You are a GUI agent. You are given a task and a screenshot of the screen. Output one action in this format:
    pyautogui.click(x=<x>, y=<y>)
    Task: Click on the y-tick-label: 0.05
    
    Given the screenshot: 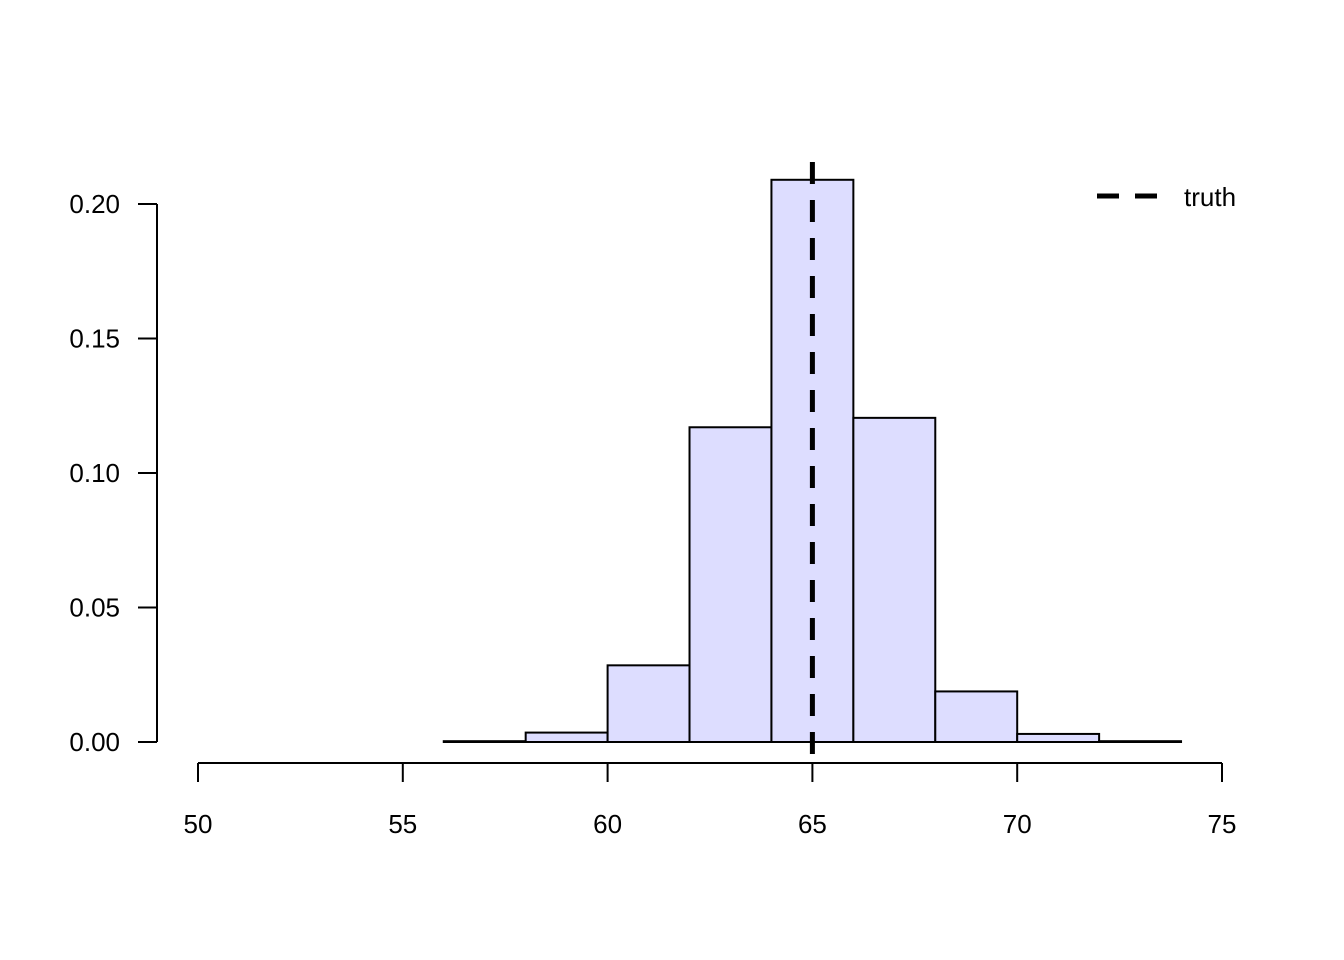 What is the action you would take?
    pyautogui.click(x=94, y=608)
    